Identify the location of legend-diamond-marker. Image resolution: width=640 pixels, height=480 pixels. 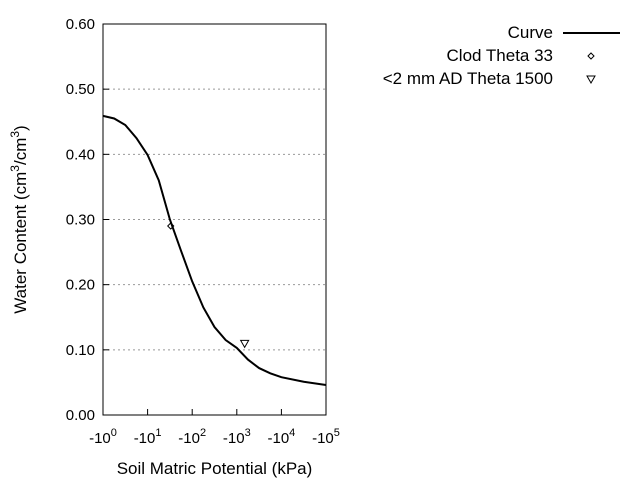
(591, 56).